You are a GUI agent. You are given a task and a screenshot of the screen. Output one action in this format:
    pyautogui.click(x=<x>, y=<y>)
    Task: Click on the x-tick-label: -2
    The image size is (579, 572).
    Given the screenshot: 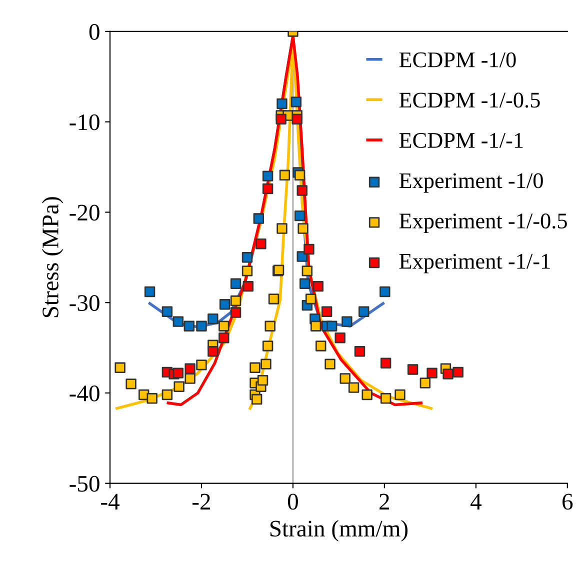 What is the action you would take?
    pyautogui.click(x=201, y=502)
    